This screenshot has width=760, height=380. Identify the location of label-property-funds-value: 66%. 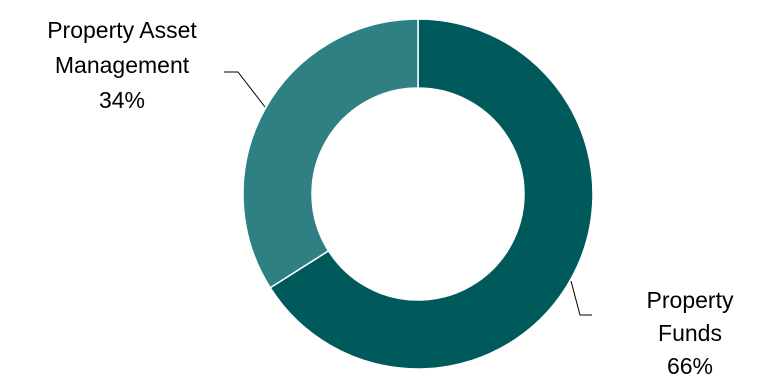
(690, 366).